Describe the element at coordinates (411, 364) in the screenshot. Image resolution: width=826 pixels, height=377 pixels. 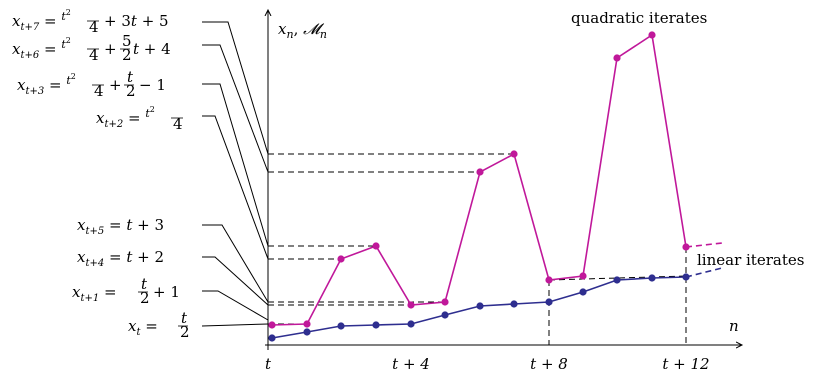
I see `x-tick-t-plus-4: t + 4` at that location.